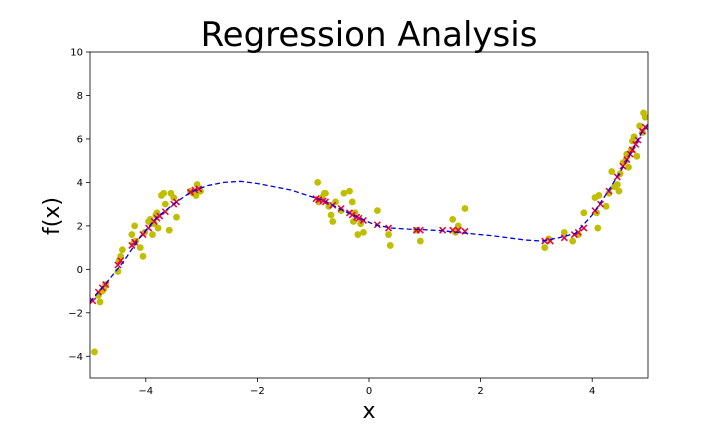 This screenshot has width=720, height=432. I want to click on y-tick-label: −4, so click(75, 357).